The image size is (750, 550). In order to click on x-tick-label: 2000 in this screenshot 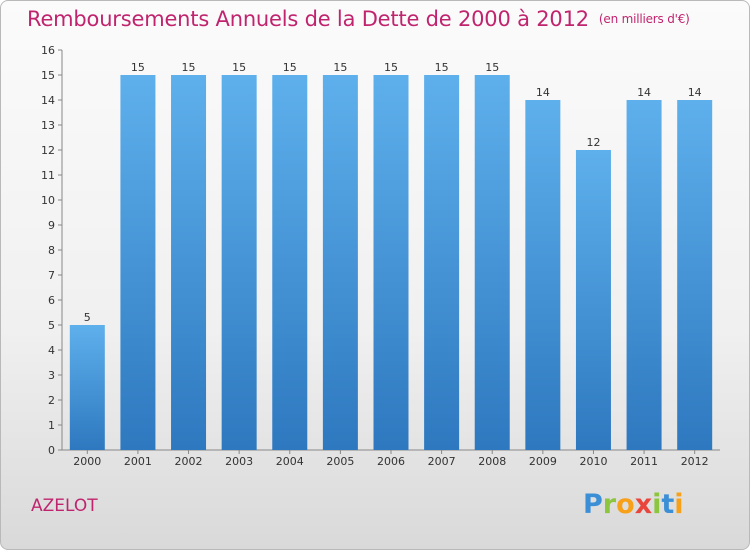, I will do `click(87, 461)`.